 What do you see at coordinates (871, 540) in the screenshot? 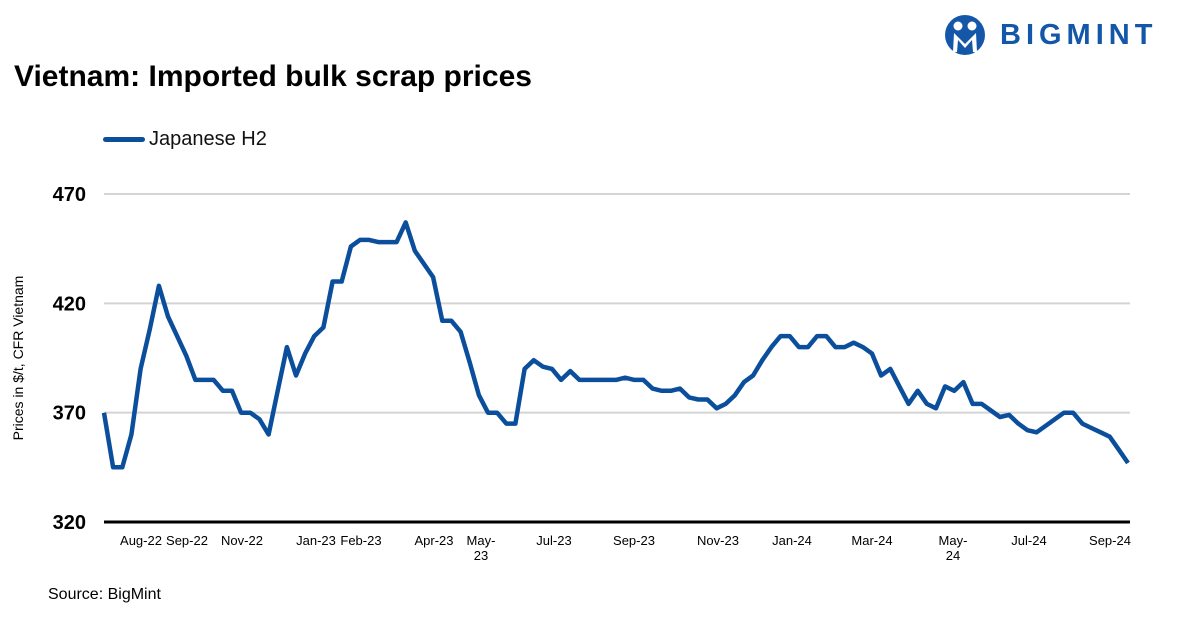
I see `x-tick-label: Mar-24` at bounding box center [871, 540].